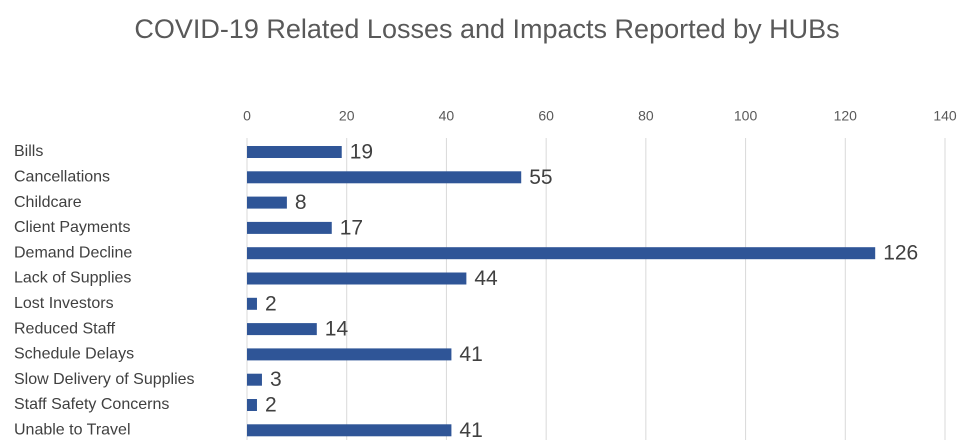 The width and height of the screenshot is (960, 440). Describe the element at coordinates (28, 151) in the screenshot. I see `y-tick-label: Bills` at that location.